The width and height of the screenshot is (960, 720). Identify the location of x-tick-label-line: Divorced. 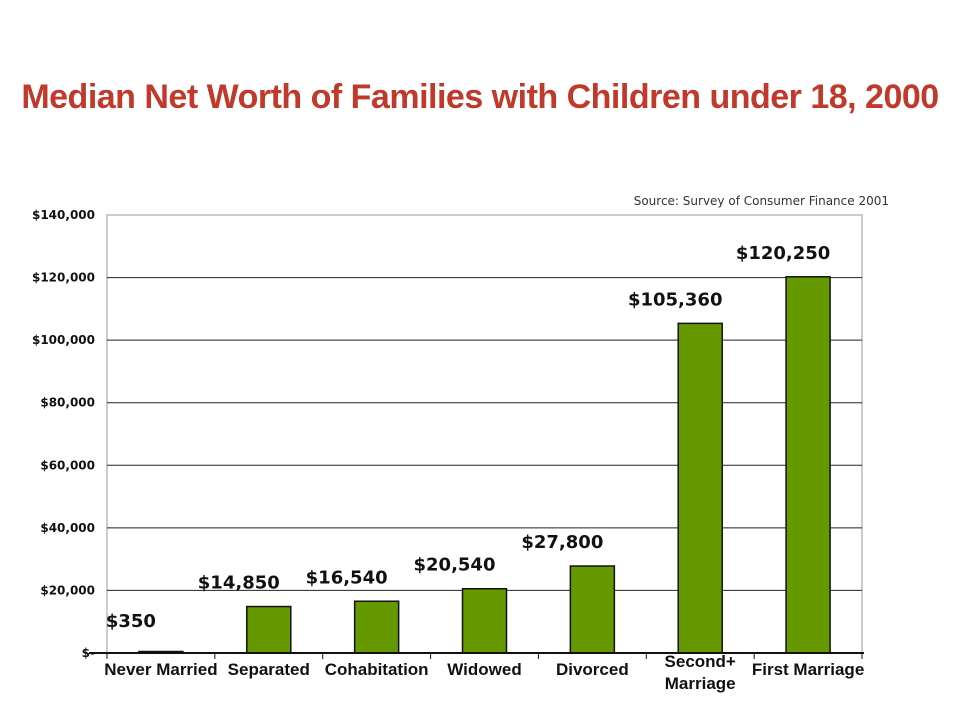
(592, 669).